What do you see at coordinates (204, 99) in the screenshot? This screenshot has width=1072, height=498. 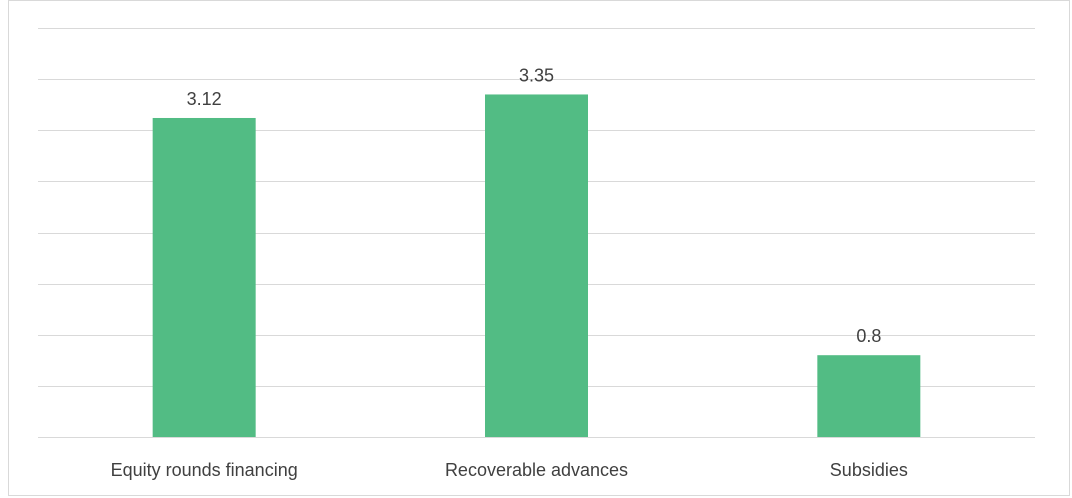 I see `data-label-0: 3.12` at bounding box center [204, 99].